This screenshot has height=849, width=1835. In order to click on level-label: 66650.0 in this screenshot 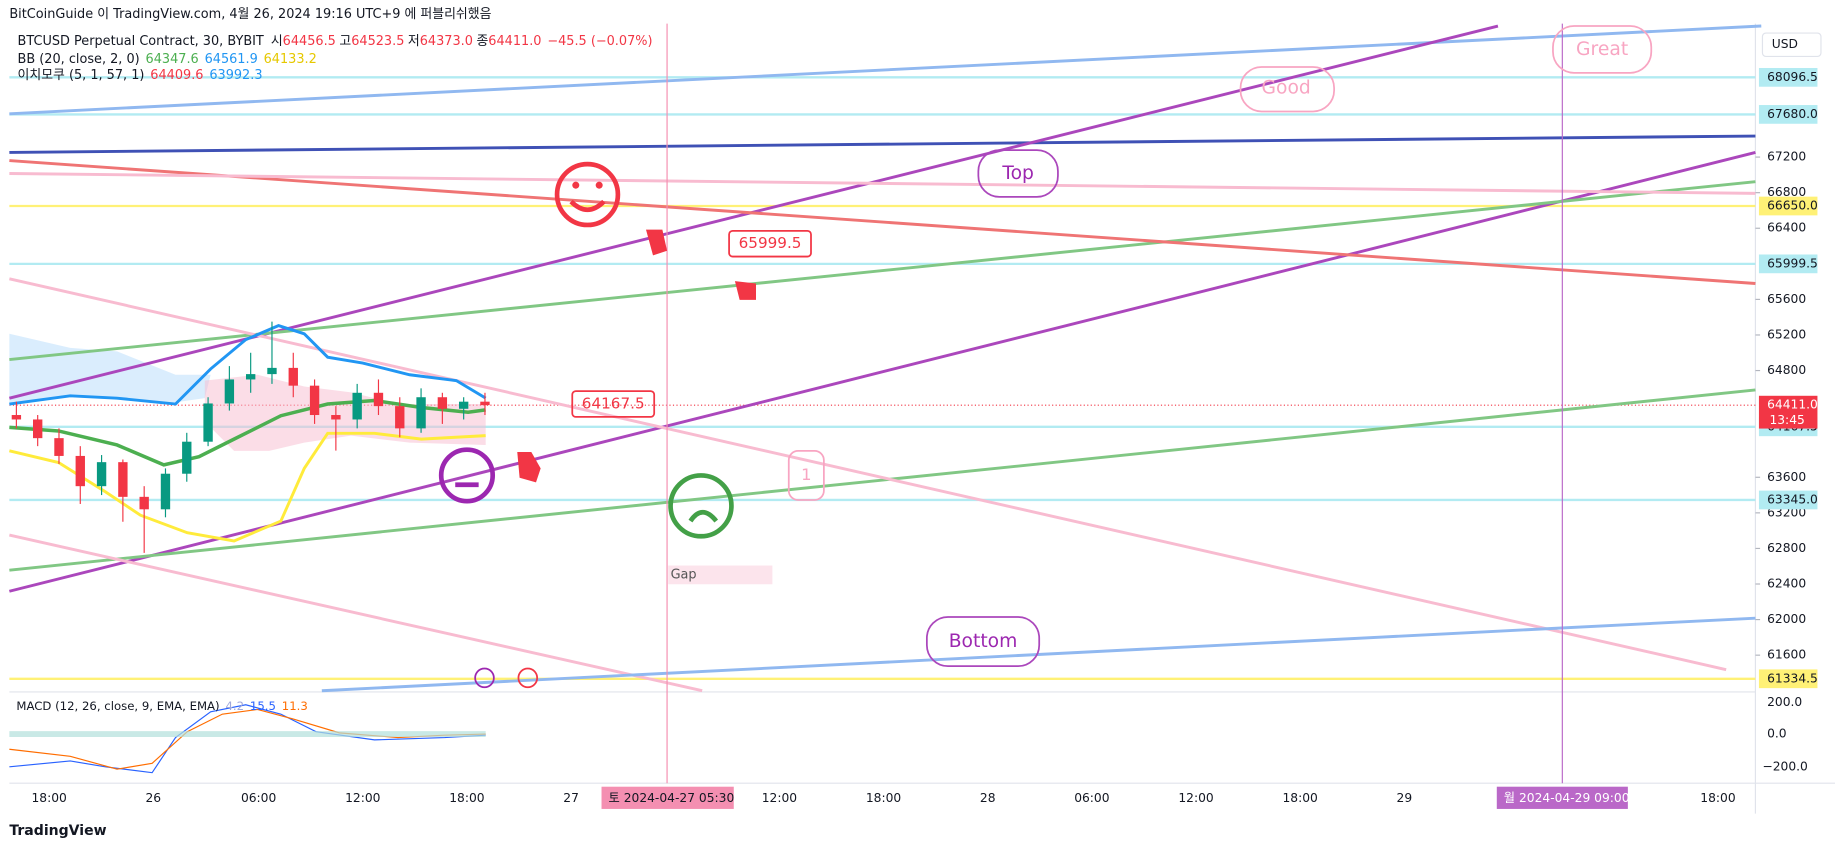, I will do `click(1792, 206)`.